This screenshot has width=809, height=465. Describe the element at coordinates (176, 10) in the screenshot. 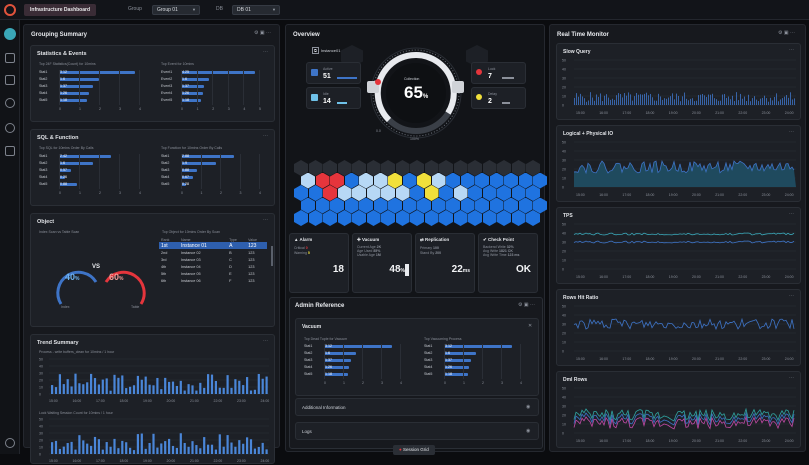

I see `group-select: Group 01 ▼` at that location.